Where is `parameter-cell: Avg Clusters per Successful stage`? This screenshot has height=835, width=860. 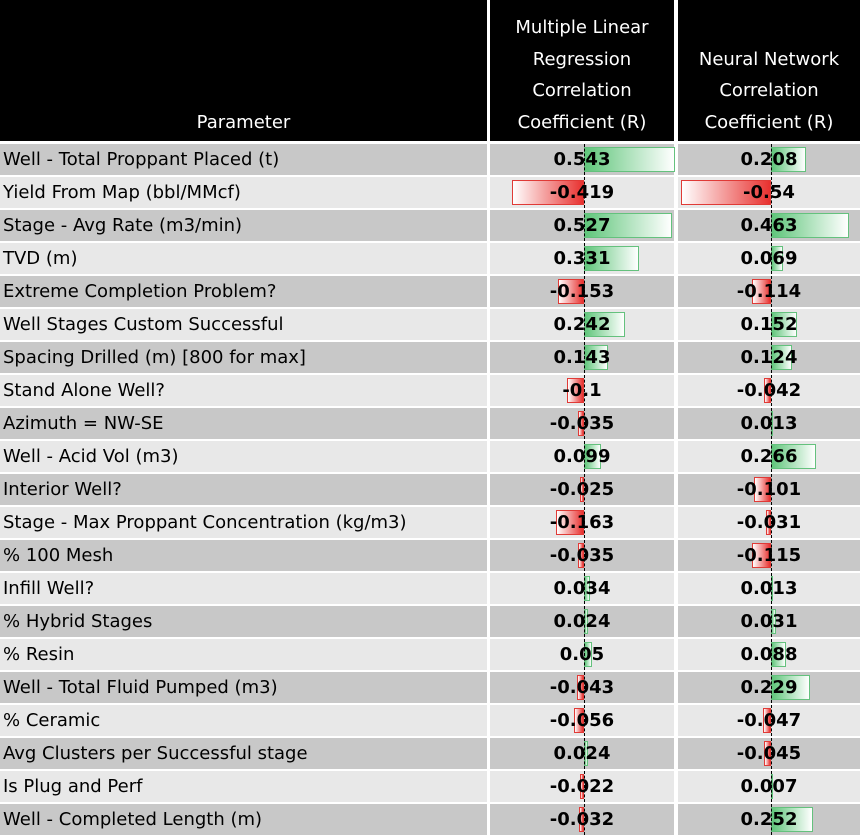
parameter-cell: Avg Clusters per Successful stage is located at coordinates (243, 753).